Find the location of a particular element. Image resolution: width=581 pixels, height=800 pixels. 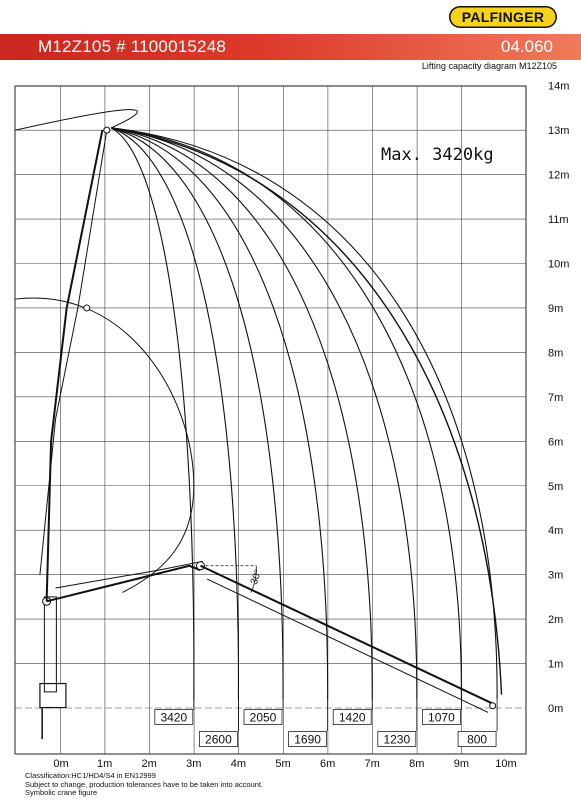

x-tick-label: 3m is located at coordinates (193, 764).